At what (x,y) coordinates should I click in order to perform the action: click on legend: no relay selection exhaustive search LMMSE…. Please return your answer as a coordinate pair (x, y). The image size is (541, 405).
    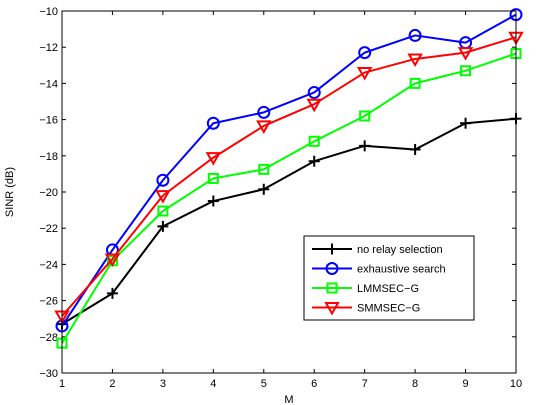
    Looking at the image, I should click on (389, 278).